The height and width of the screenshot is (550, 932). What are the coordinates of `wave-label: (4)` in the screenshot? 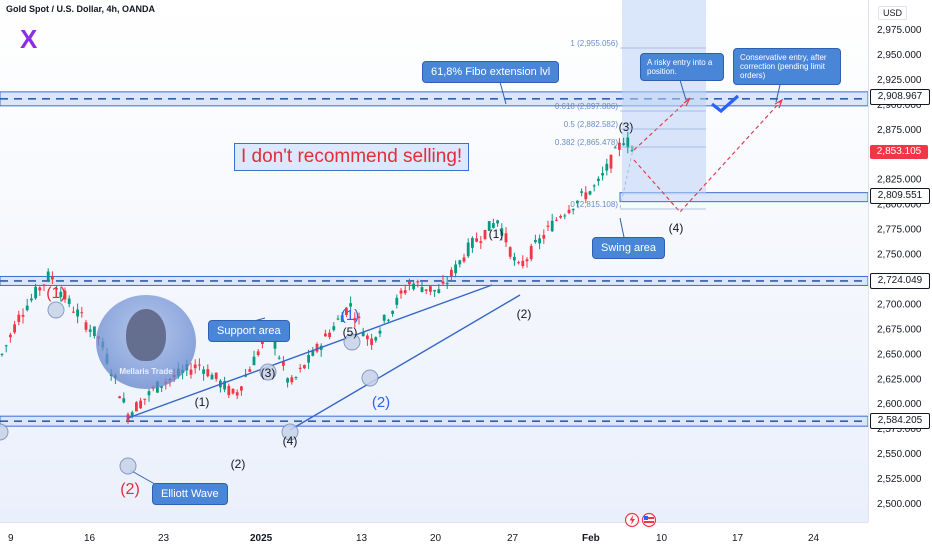 It's located at (290, 441).